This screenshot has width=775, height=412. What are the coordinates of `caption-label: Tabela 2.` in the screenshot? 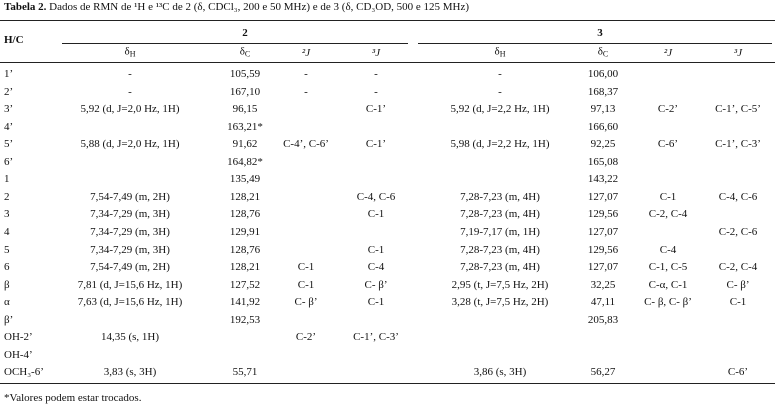 It's located at (25, 7).